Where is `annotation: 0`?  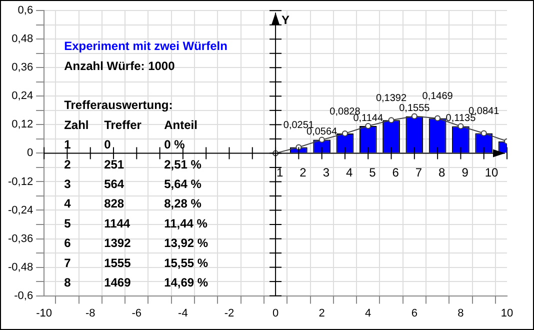 annotation: 0 is located at coordinates (108, 145).